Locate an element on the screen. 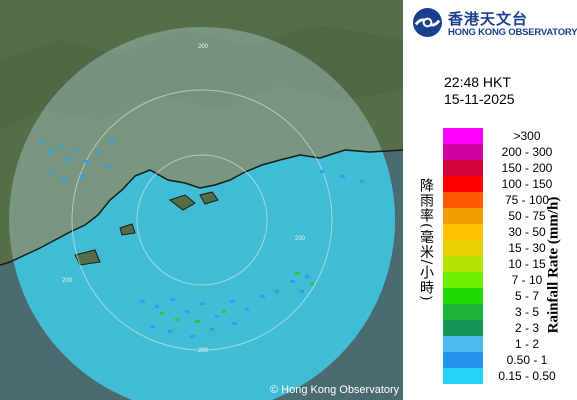 The height and width of the screenshot is (400, 577). legend-row: 75 - 100 is located at coordinates (496, 200).